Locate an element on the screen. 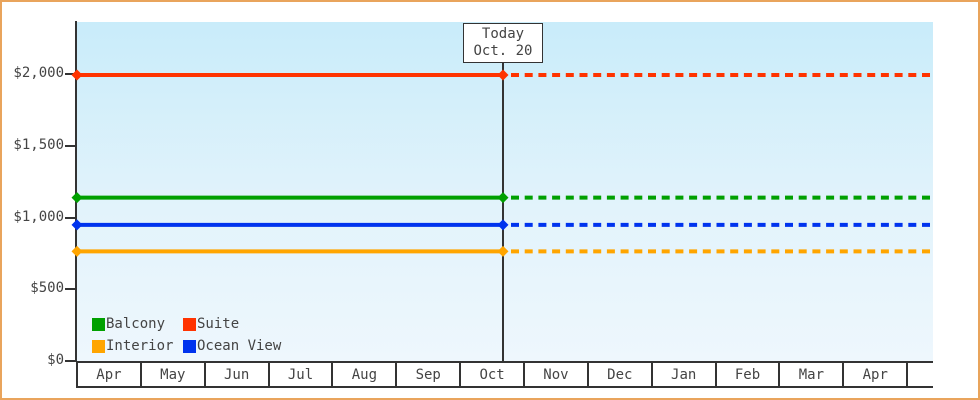  month-cell-jan: Jan is located at coordinates (685, 374).